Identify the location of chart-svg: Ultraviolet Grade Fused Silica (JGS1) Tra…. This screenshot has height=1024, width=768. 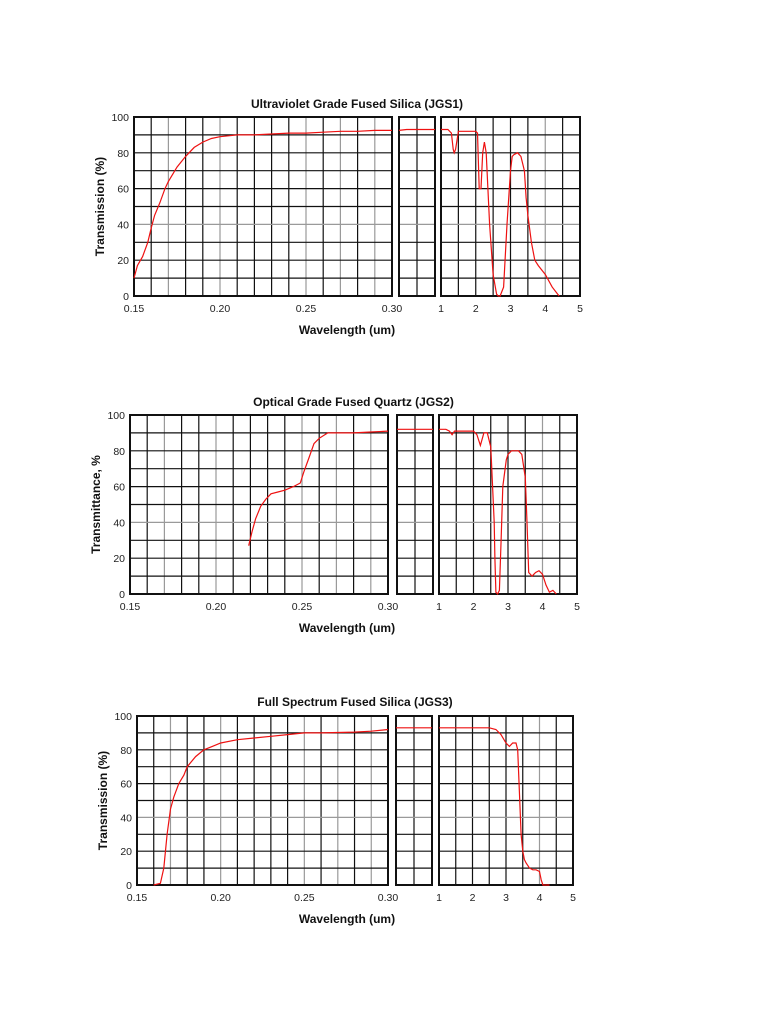
(338, 217).